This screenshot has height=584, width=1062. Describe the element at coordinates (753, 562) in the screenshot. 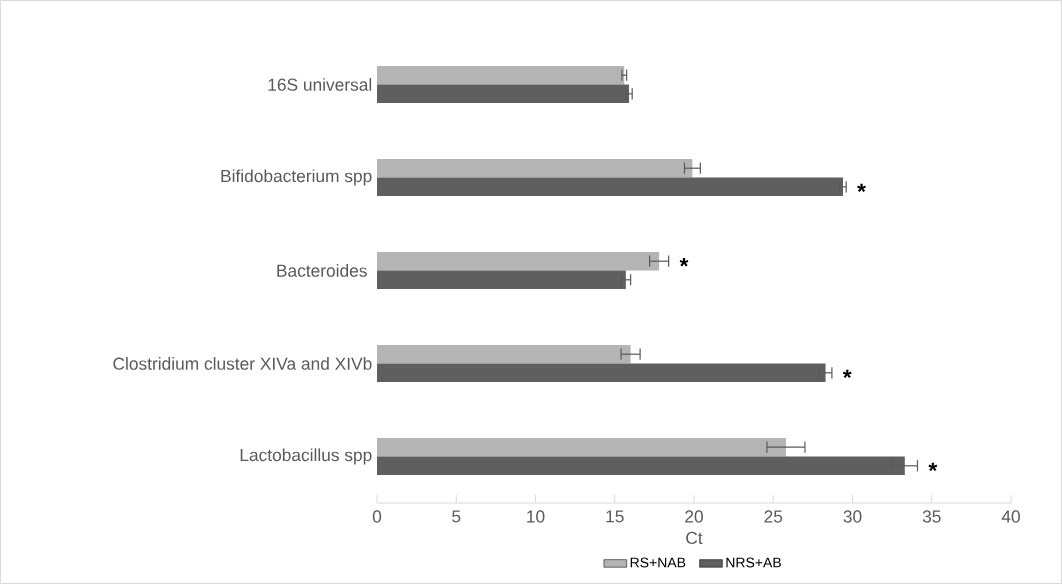

I see `legend-label: NRS+AB` at that location.